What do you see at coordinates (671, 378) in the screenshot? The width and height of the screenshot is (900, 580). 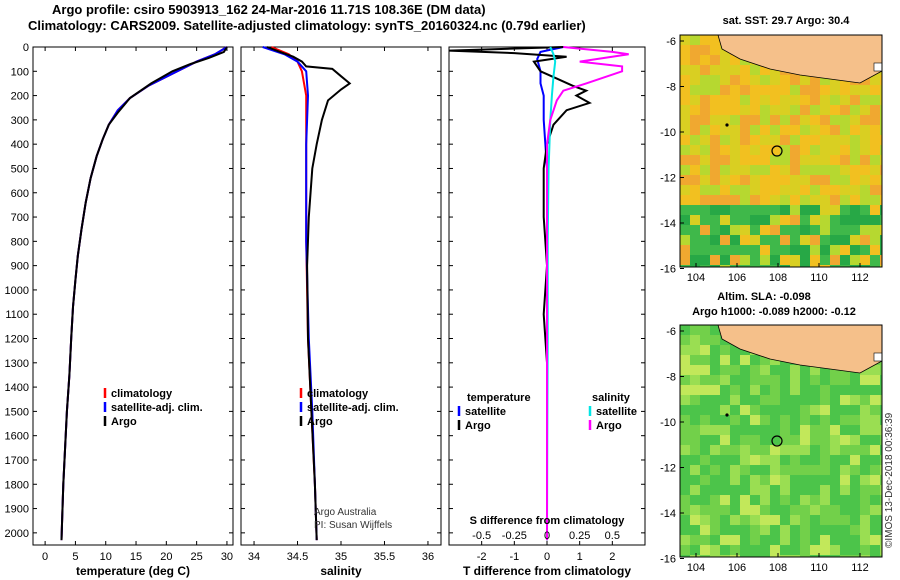 I see `y-tick-label: -8` at bounding box center [671, 378].